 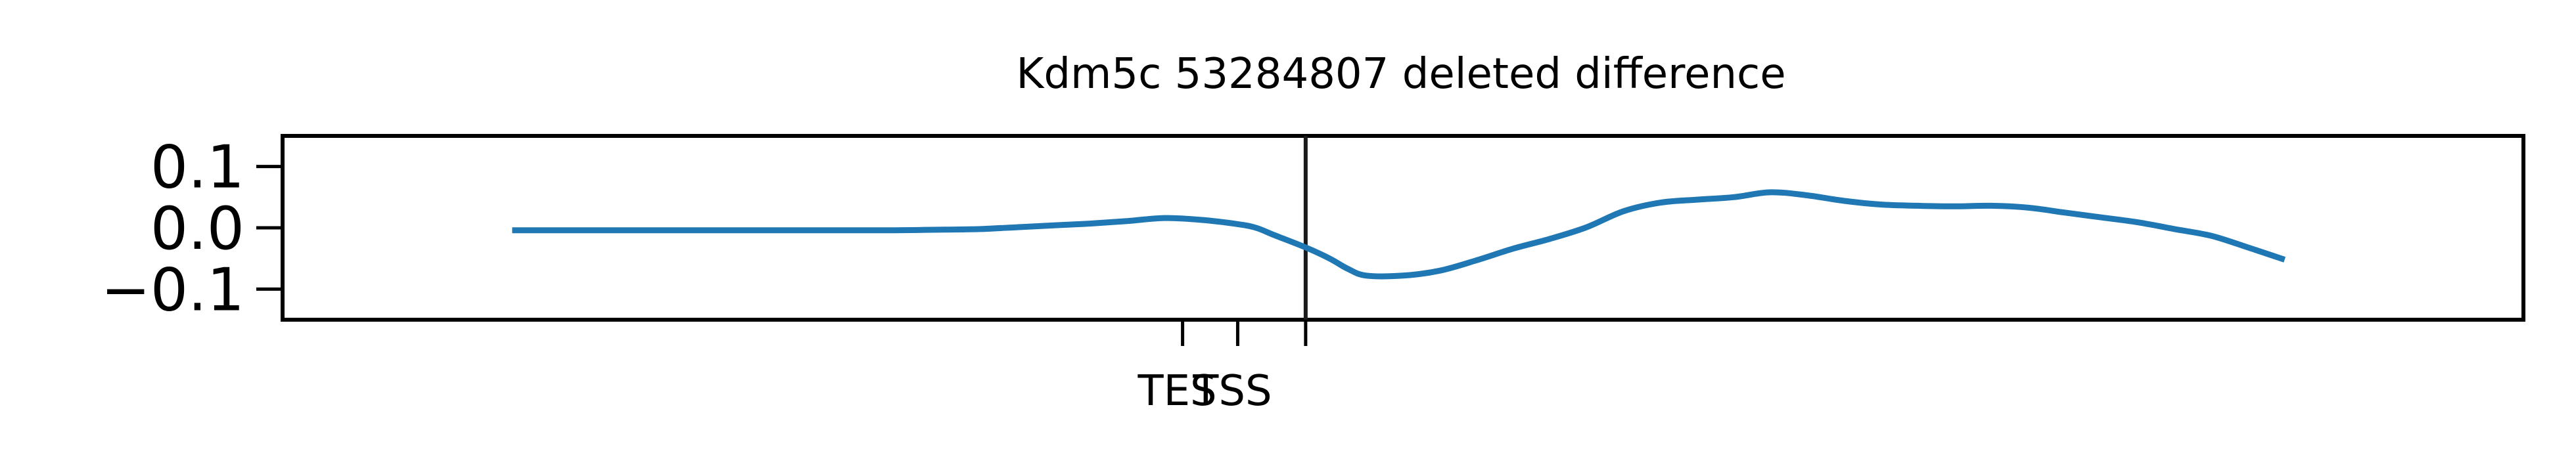 I want to click on series-group, so click(x=1399, y=234).